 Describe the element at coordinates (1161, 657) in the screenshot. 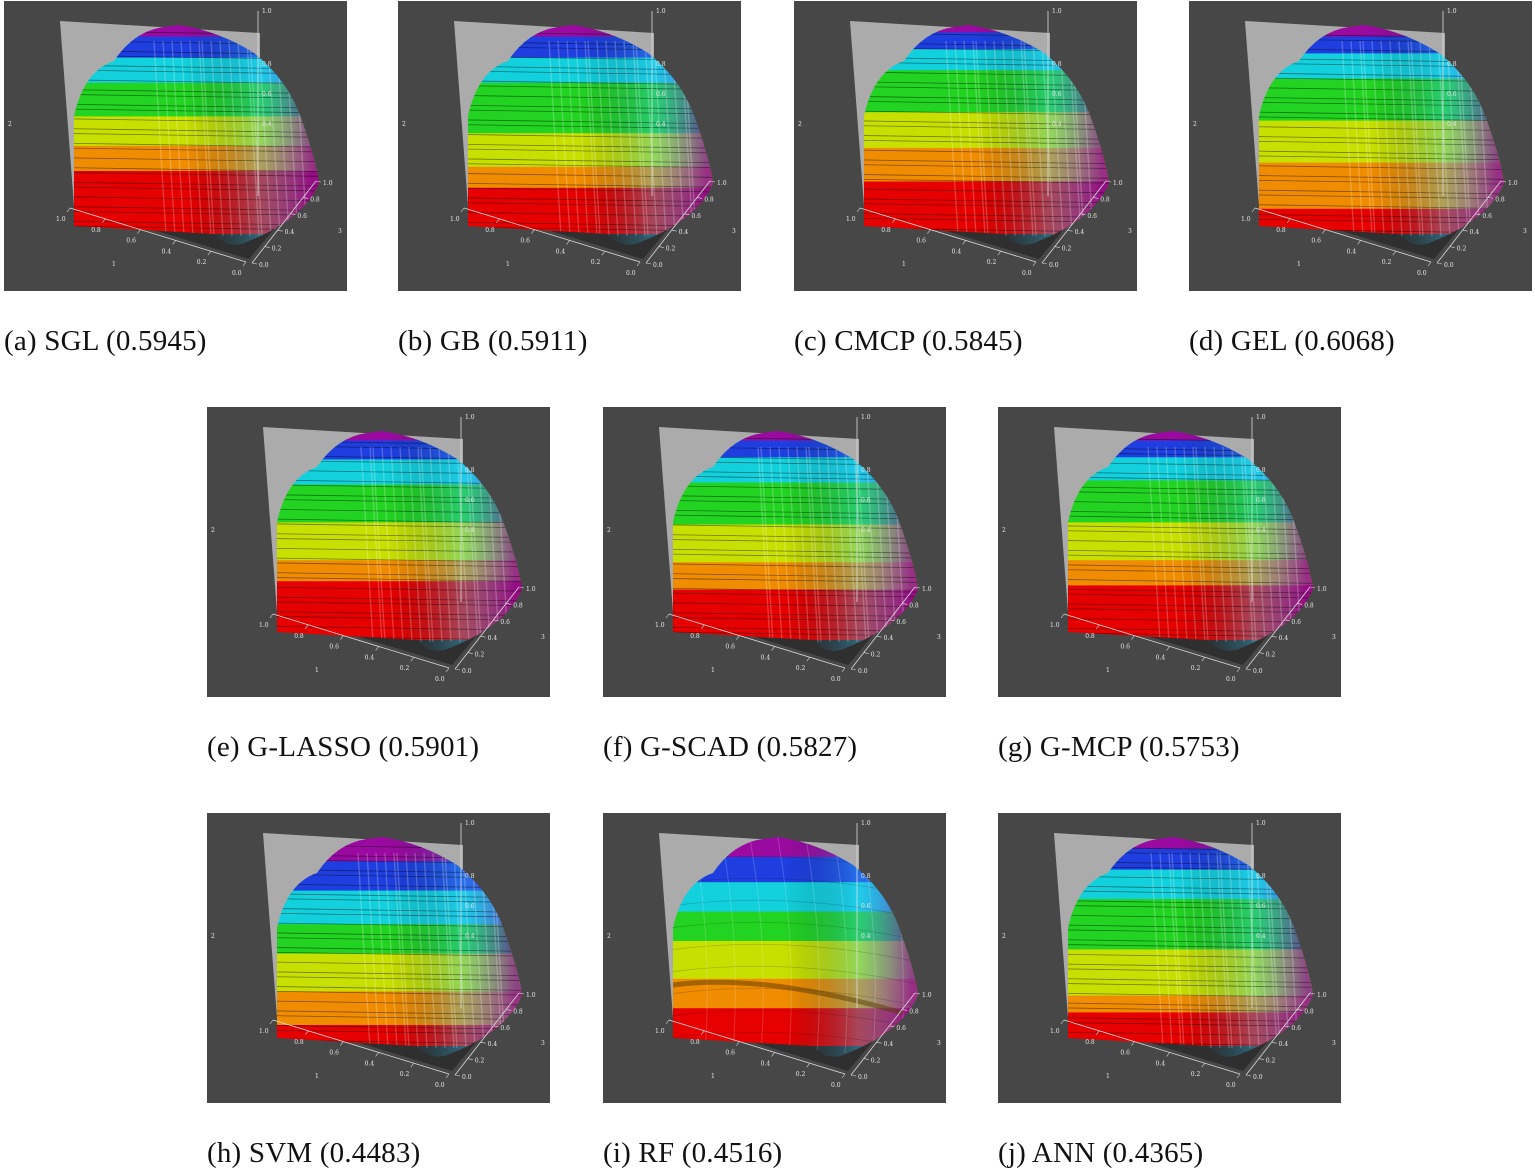

I see `x-tick-label: 0.4` at that location.